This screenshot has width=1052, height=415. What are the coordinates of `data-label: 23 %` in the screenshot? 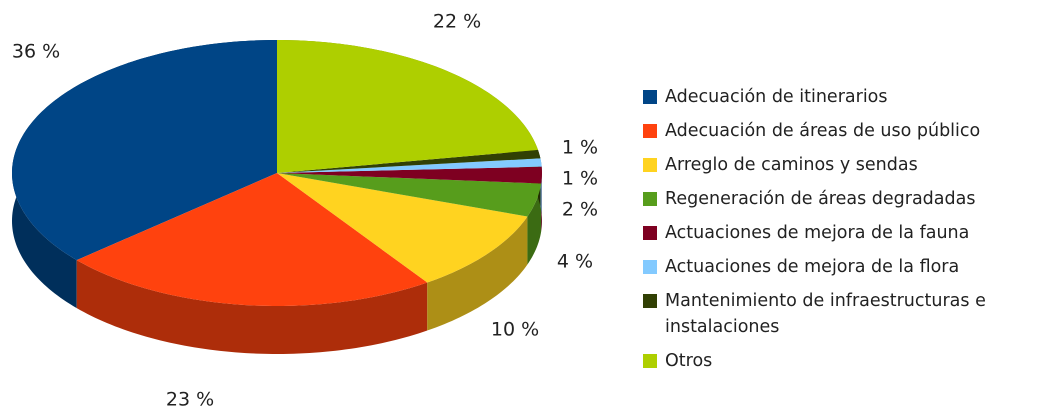 It's located at (190, 400).